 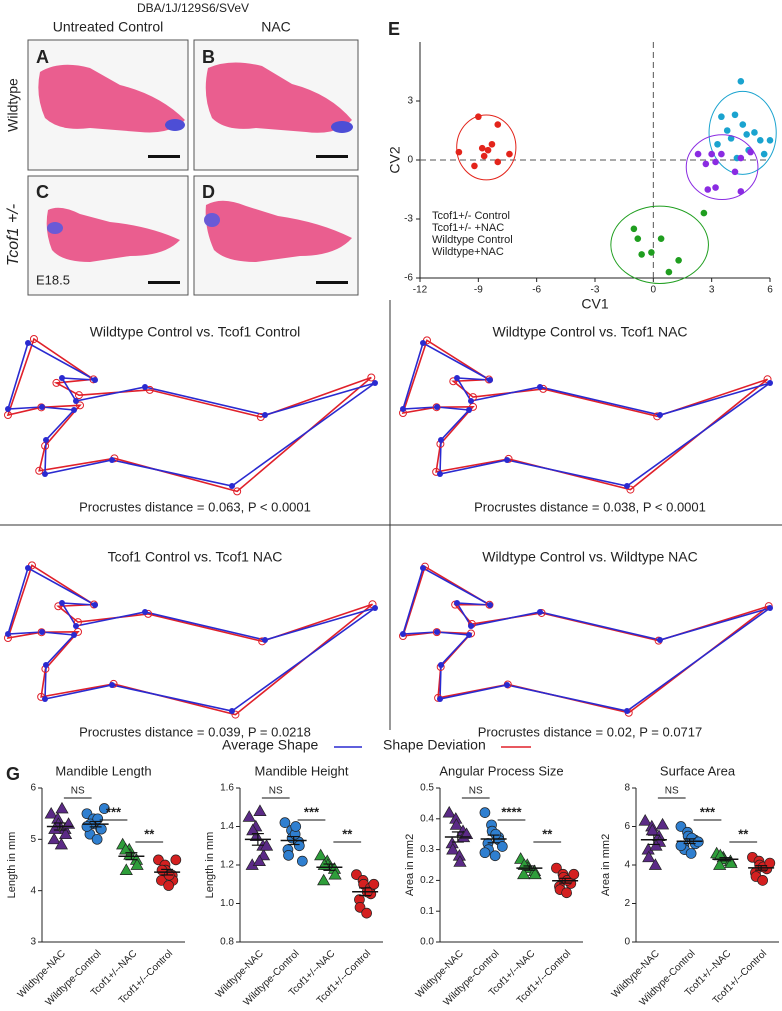 What do you see at coordinates (427, 880) in the screenshot?
I see `y-tick-label: 0.2` at bounding box center [427, 880].